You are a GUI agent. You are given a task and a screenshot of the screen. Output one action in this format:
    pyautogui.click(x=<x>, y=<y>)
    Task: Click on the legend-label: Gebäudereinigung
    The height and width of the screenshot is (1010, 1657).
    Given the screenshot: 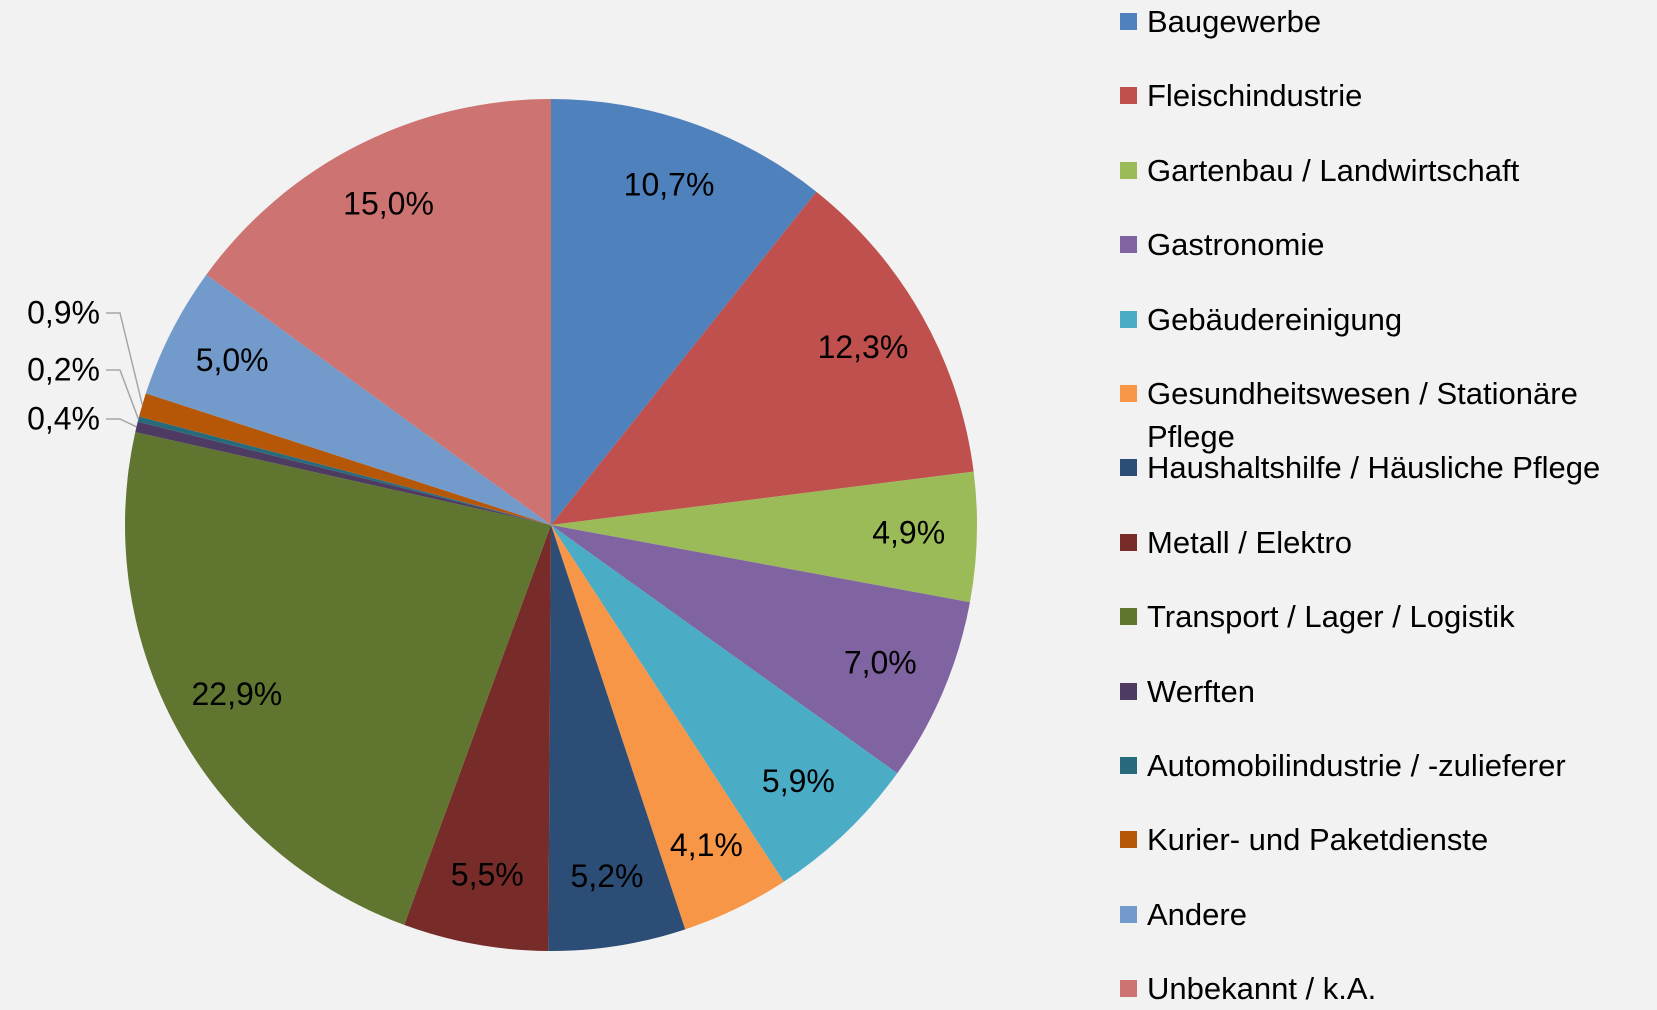 What is the action you would take?
    pyautogui.click(x=1275, y=319)
    